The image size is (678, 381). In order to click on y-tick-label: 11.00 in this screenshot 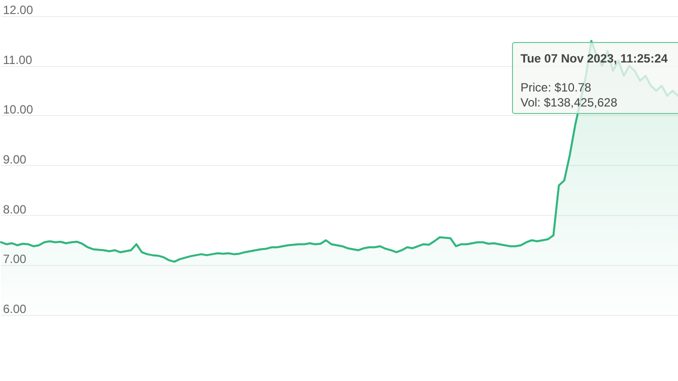, I will do `click(17, 59)`.